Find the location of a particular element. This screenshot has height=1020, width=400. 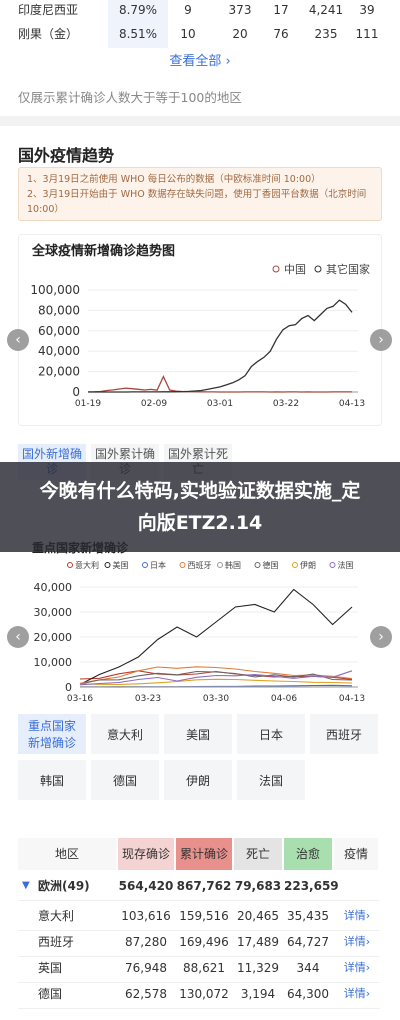

header-cell: 疫情 is located at coordinates (356, 854).